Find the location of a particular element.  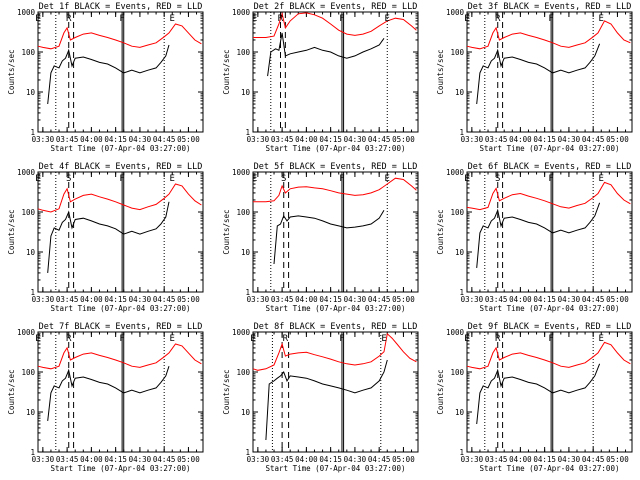

chart-title: Det 5f BLACK = Events, RED = LLD is located at coordinates (336, 167).